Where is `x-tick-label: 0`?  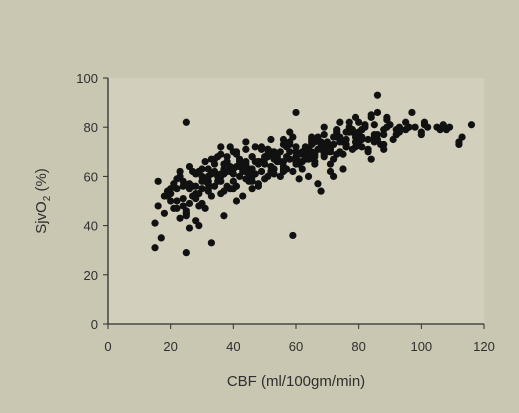 x-tick-label: 0 is located at coordinates (107, 346).